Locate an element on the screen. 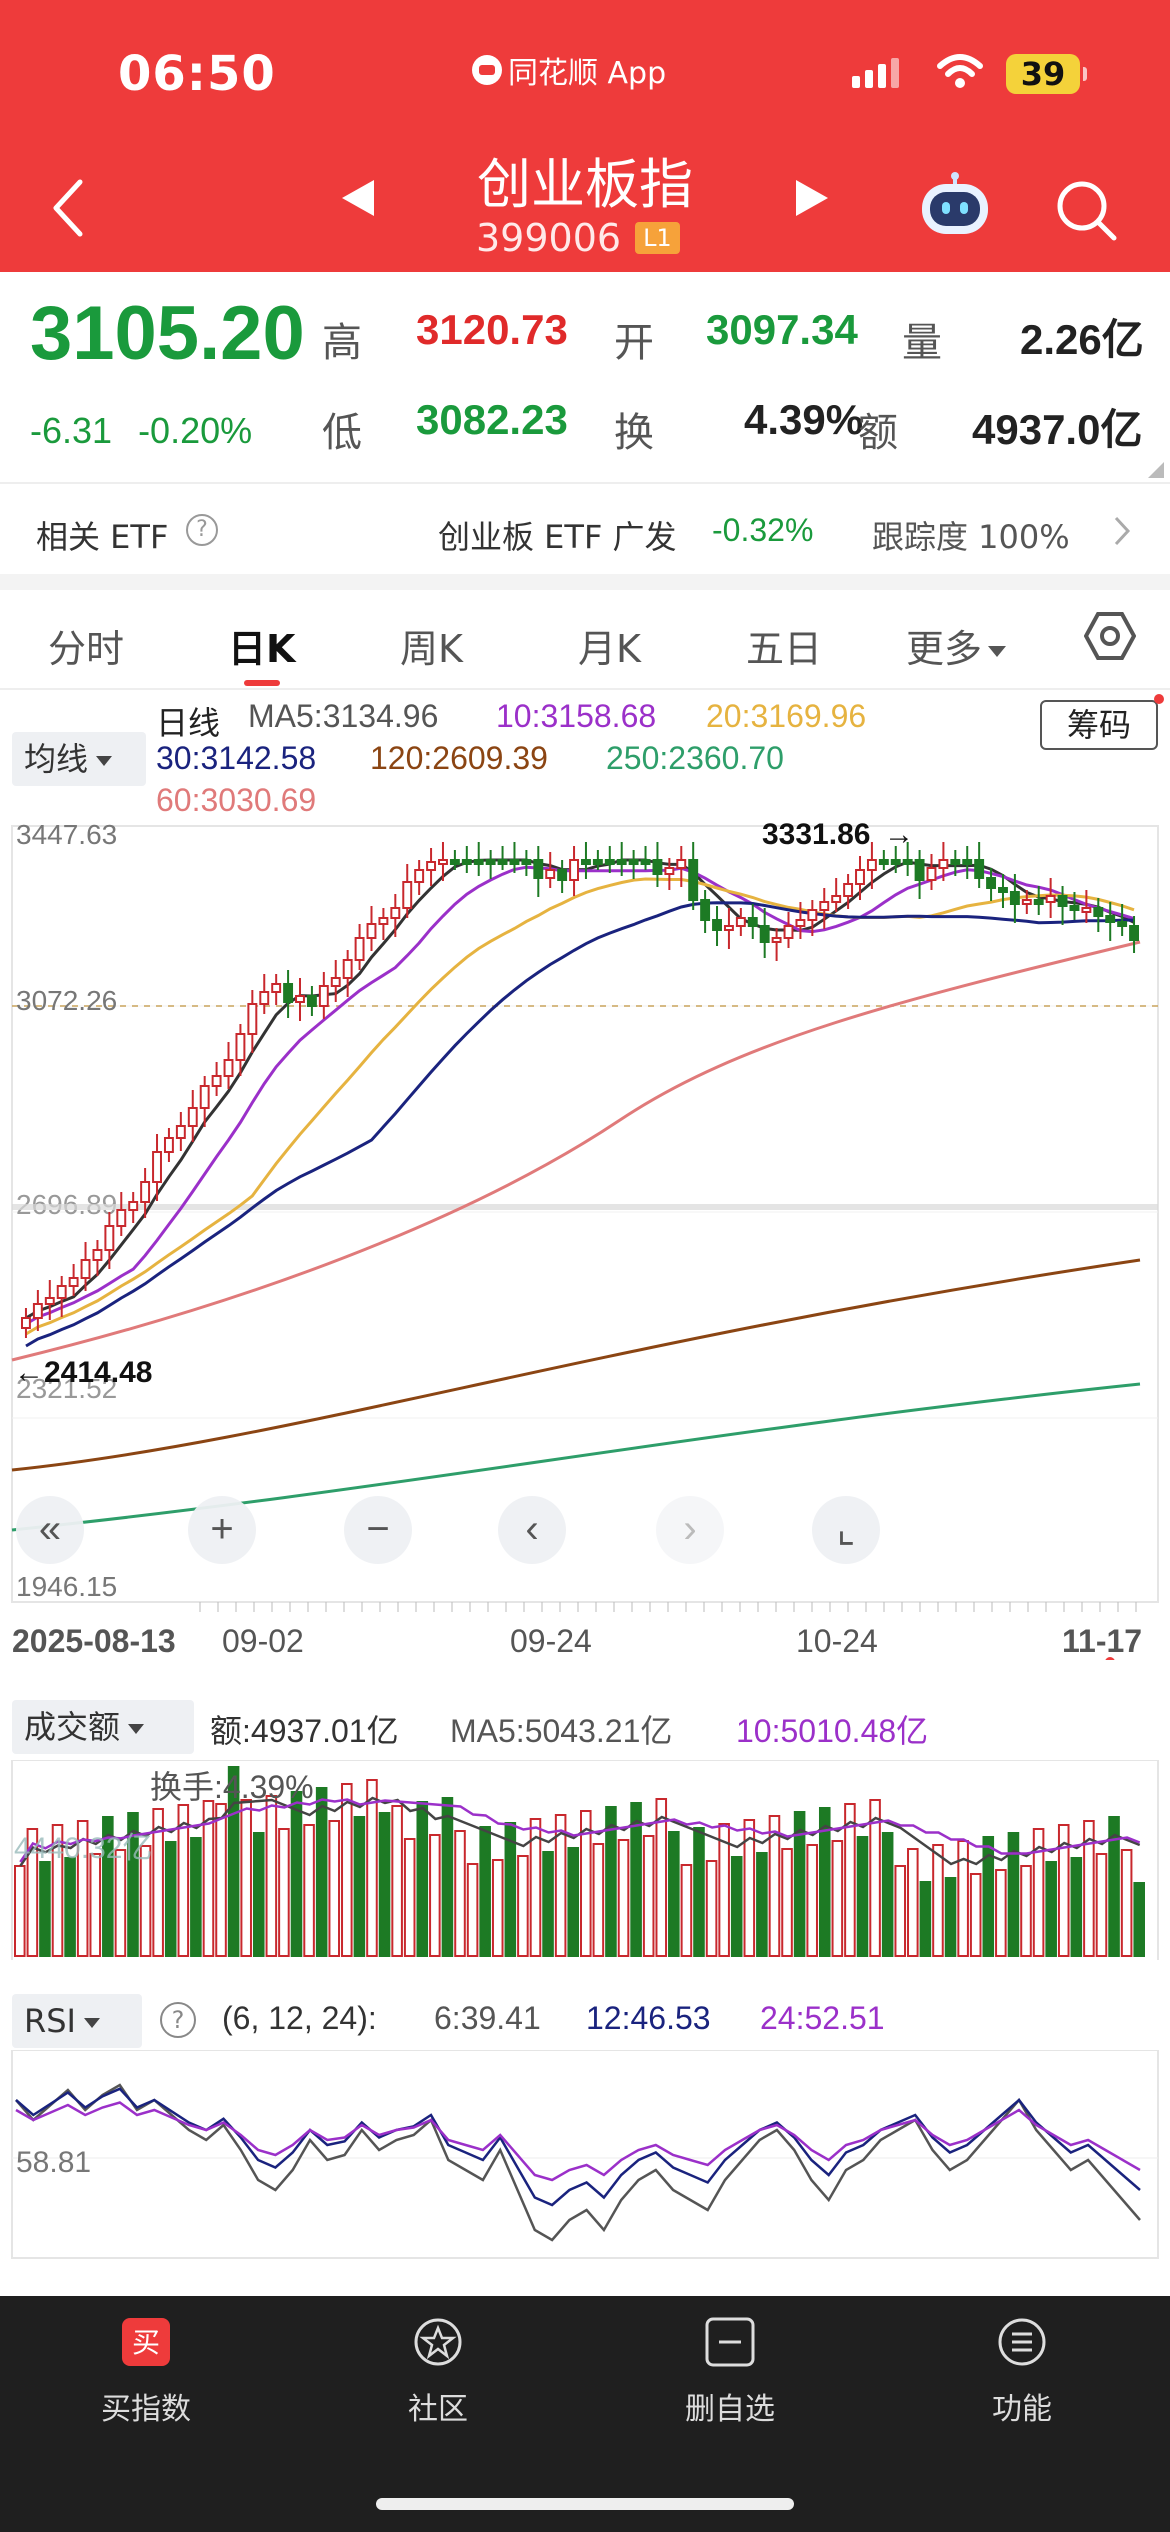 The width and height of the screenshot is (1170, 2532). svg-text: 买 is located at coordinates (146, 2342).